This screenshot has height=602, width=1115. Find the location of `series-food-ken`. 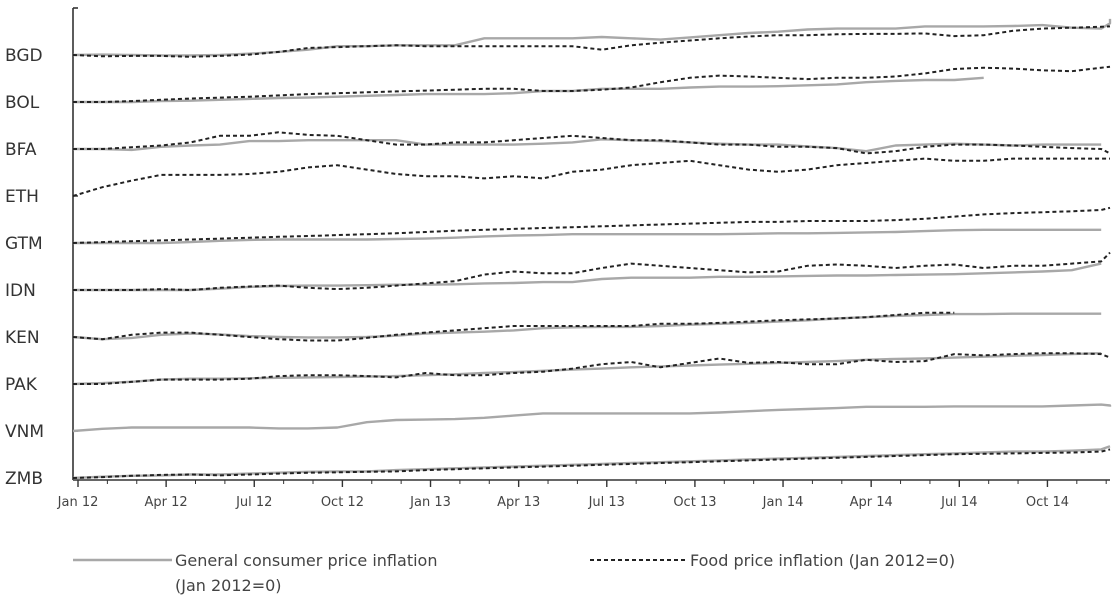

series-food-ken is located at coordinates (513, 326).